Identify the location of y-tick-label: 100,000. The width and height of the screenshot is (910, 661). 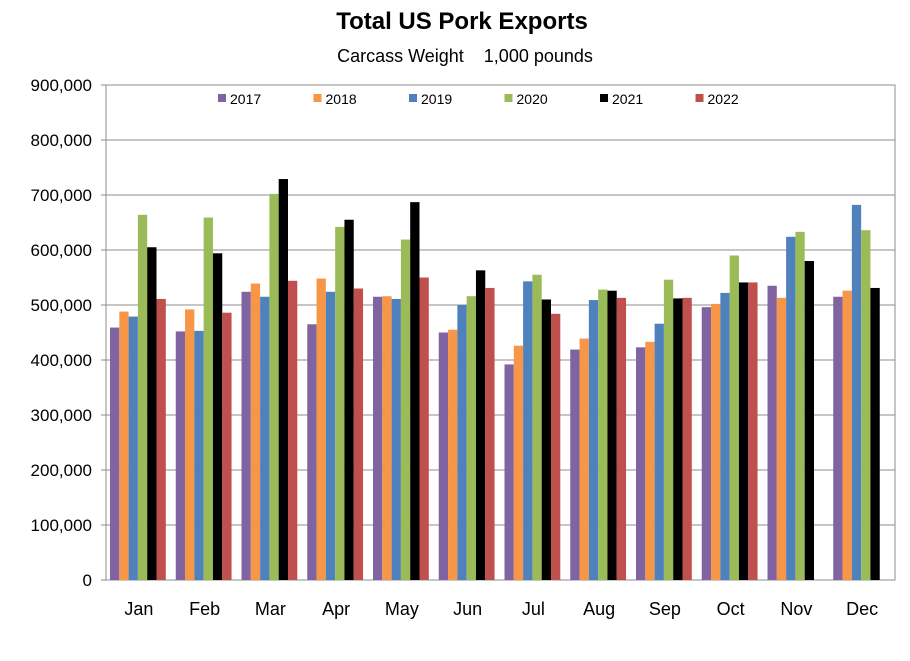
(61, 525).